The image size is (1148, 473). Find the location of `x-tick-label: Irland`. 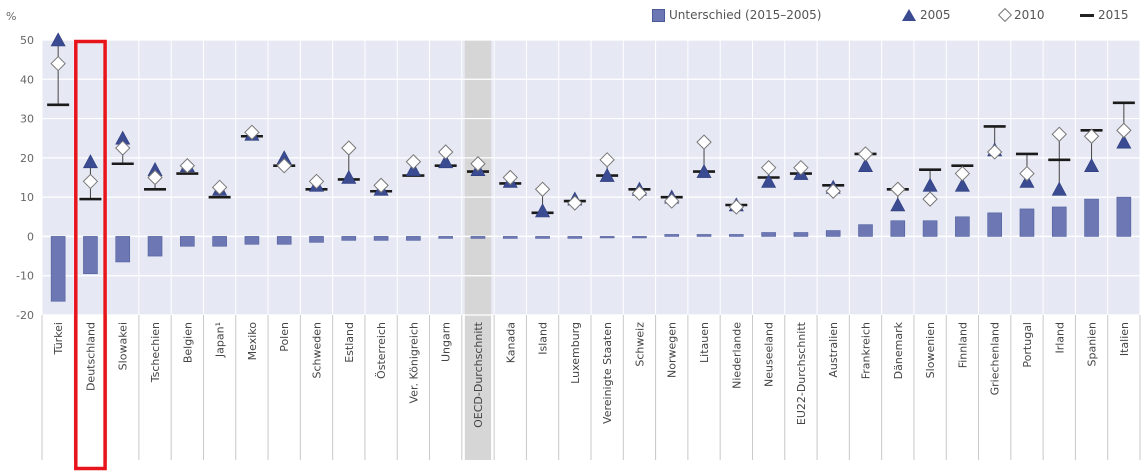

x-tick-label: Irland is located at coordinates (1059, 338).